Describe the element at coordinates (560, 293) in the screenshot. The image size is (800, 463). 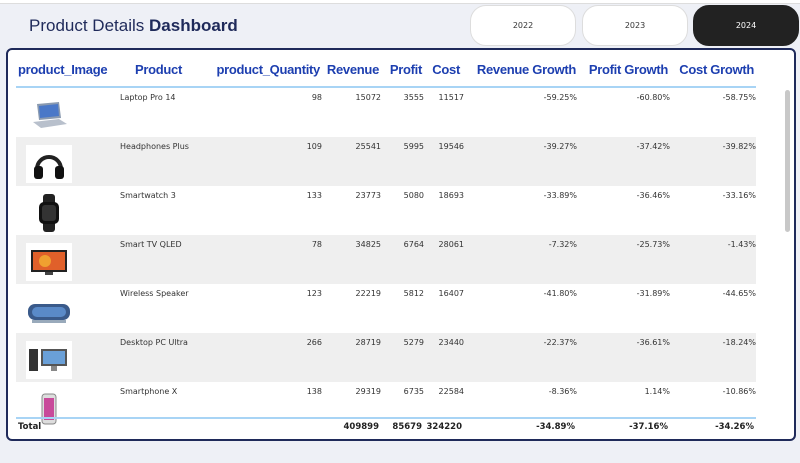
I see `cell-rev_growth: -41.80%` at that location.